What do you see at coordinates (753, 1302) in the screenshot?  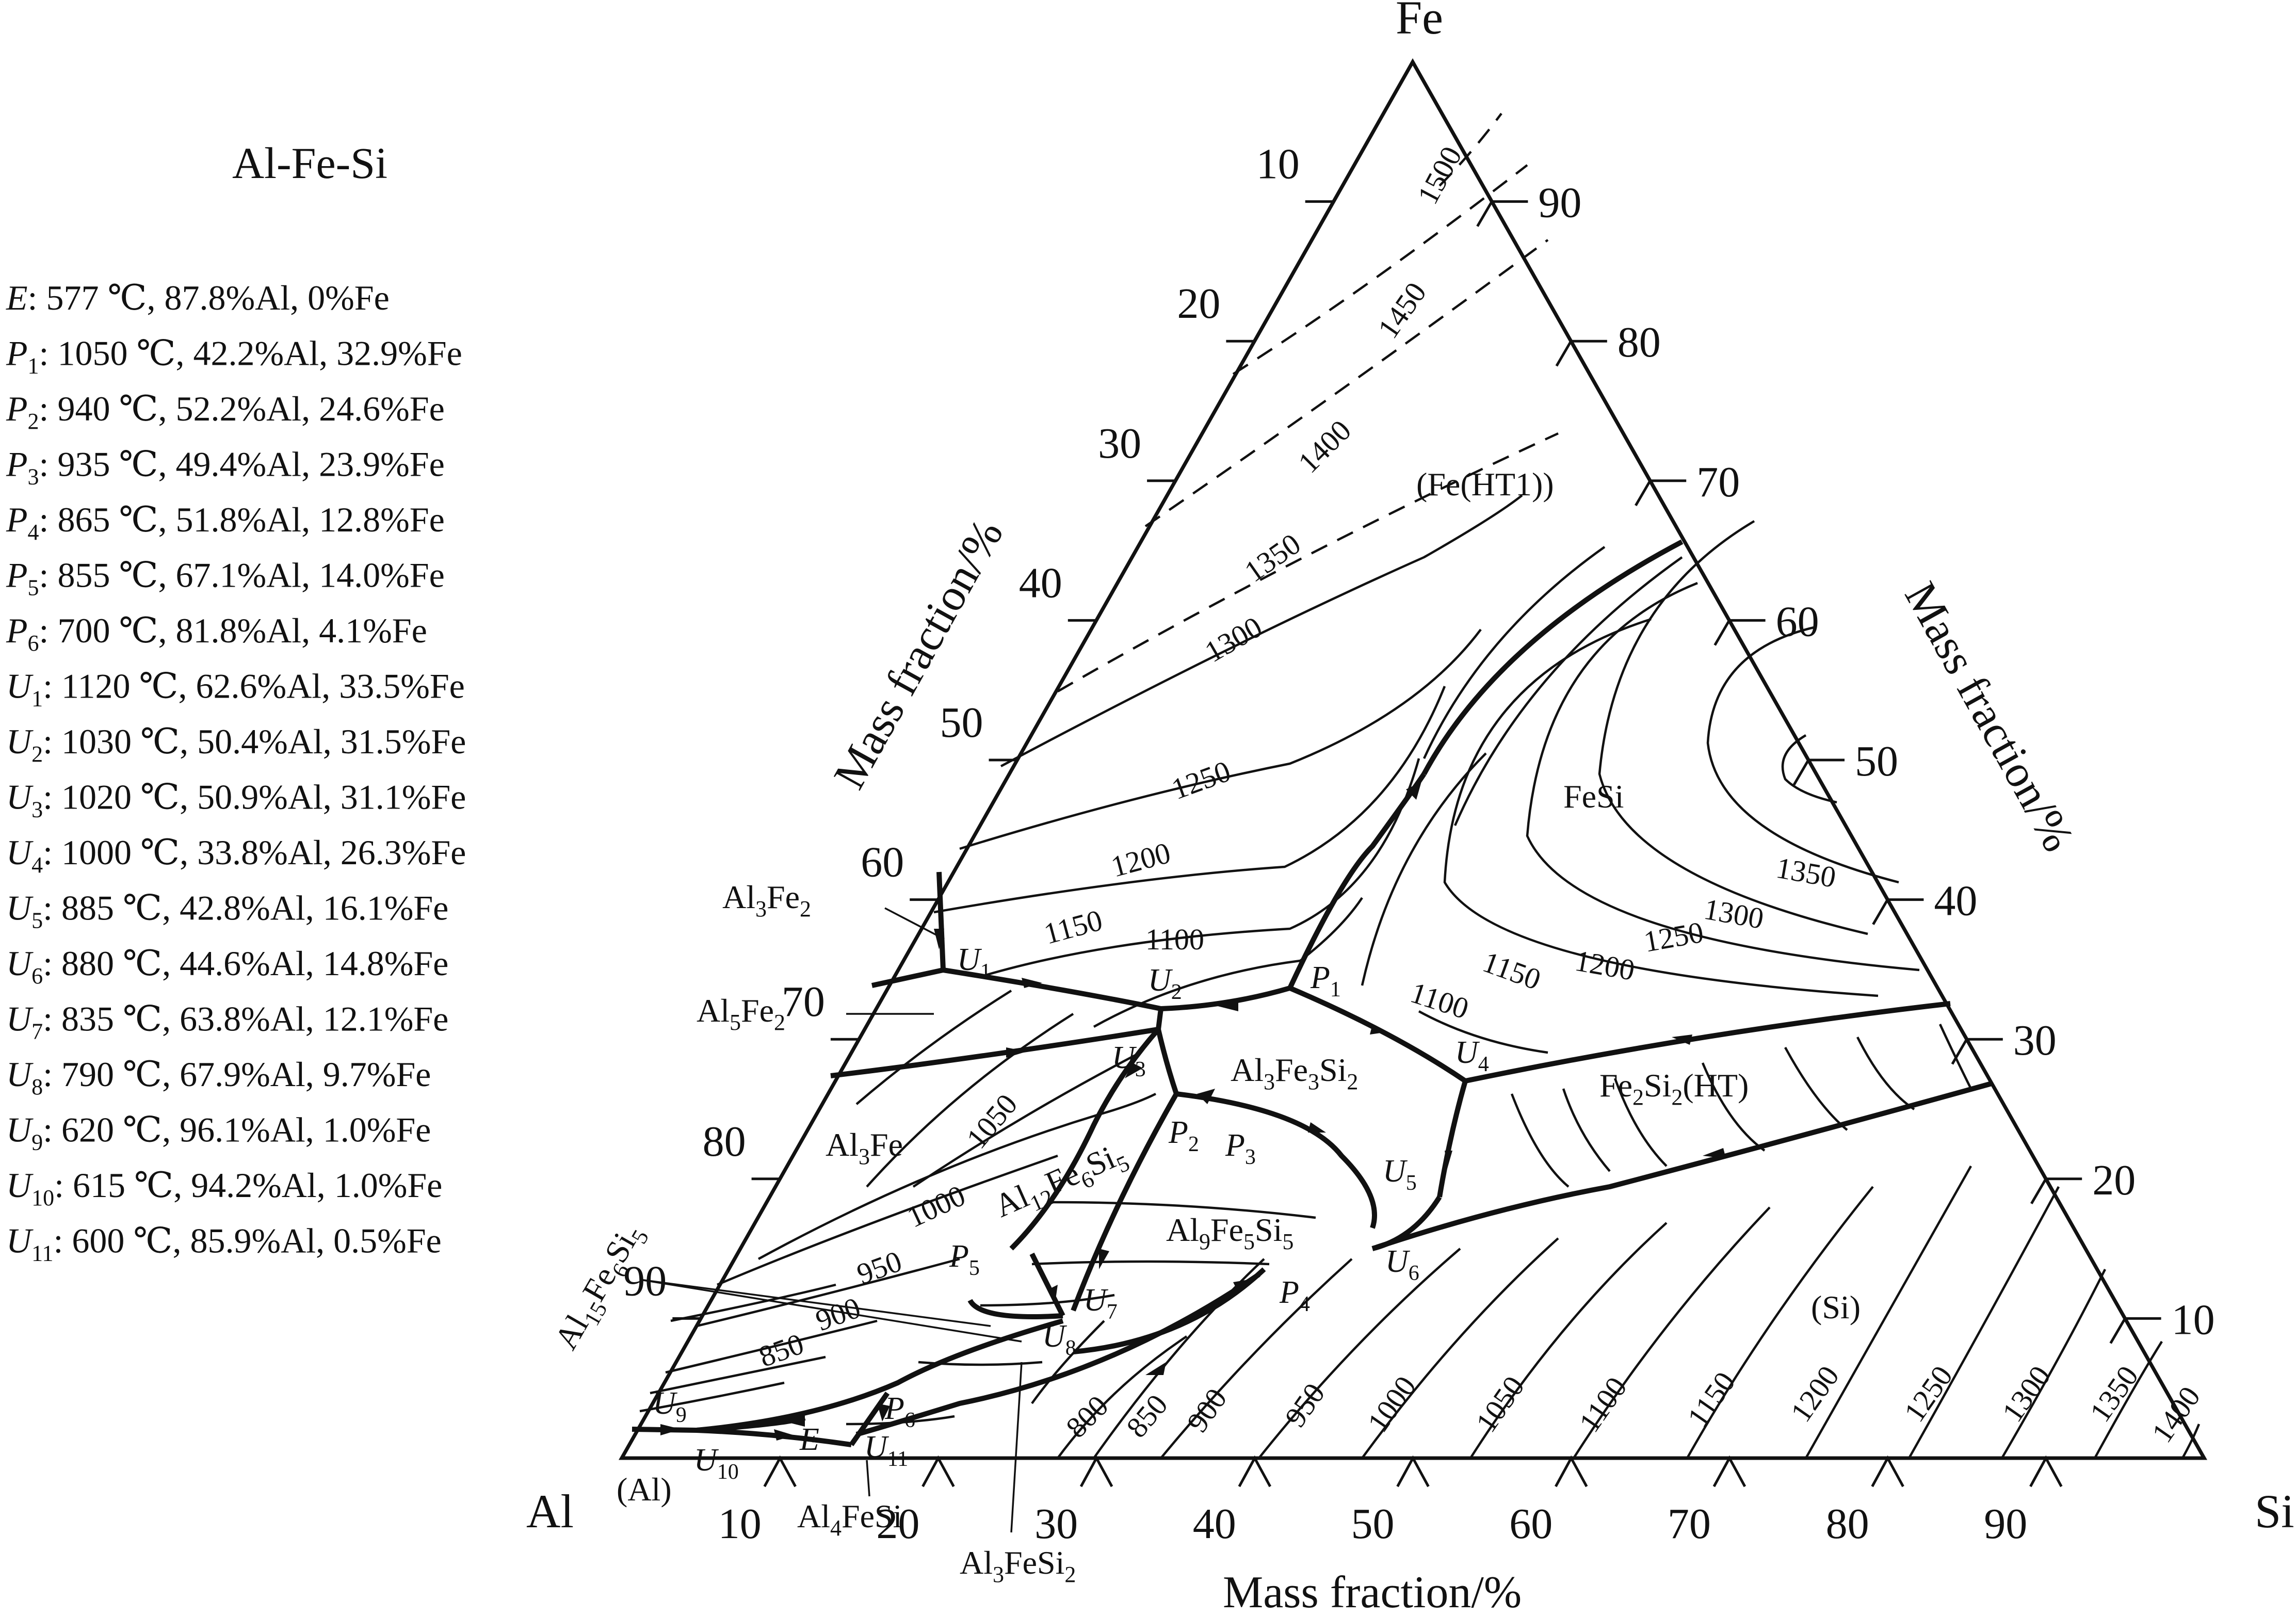 I see `isotherm-al-low-c` at bounding box center [753, 1302].